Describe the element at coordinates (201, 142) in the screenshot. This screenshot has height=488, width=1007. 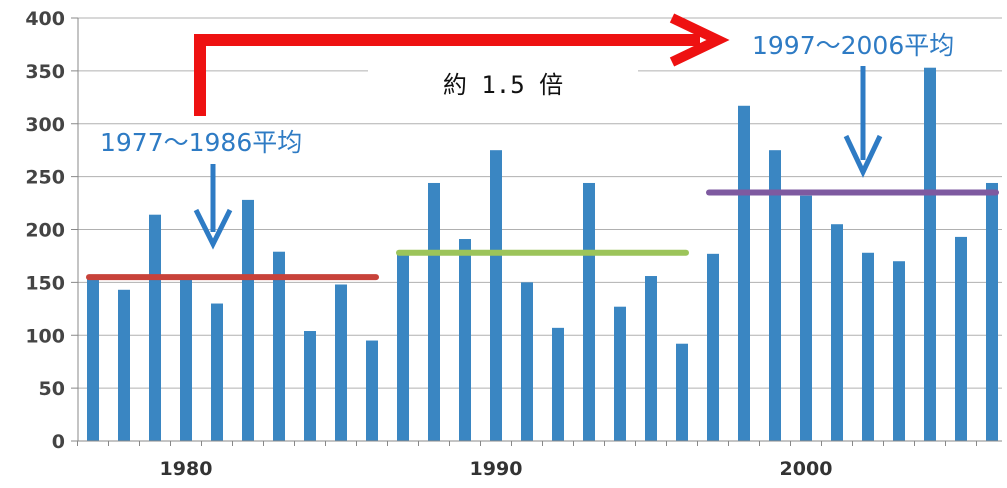
I see `average-label-1977-1986: 1977～1986平均` at that location.